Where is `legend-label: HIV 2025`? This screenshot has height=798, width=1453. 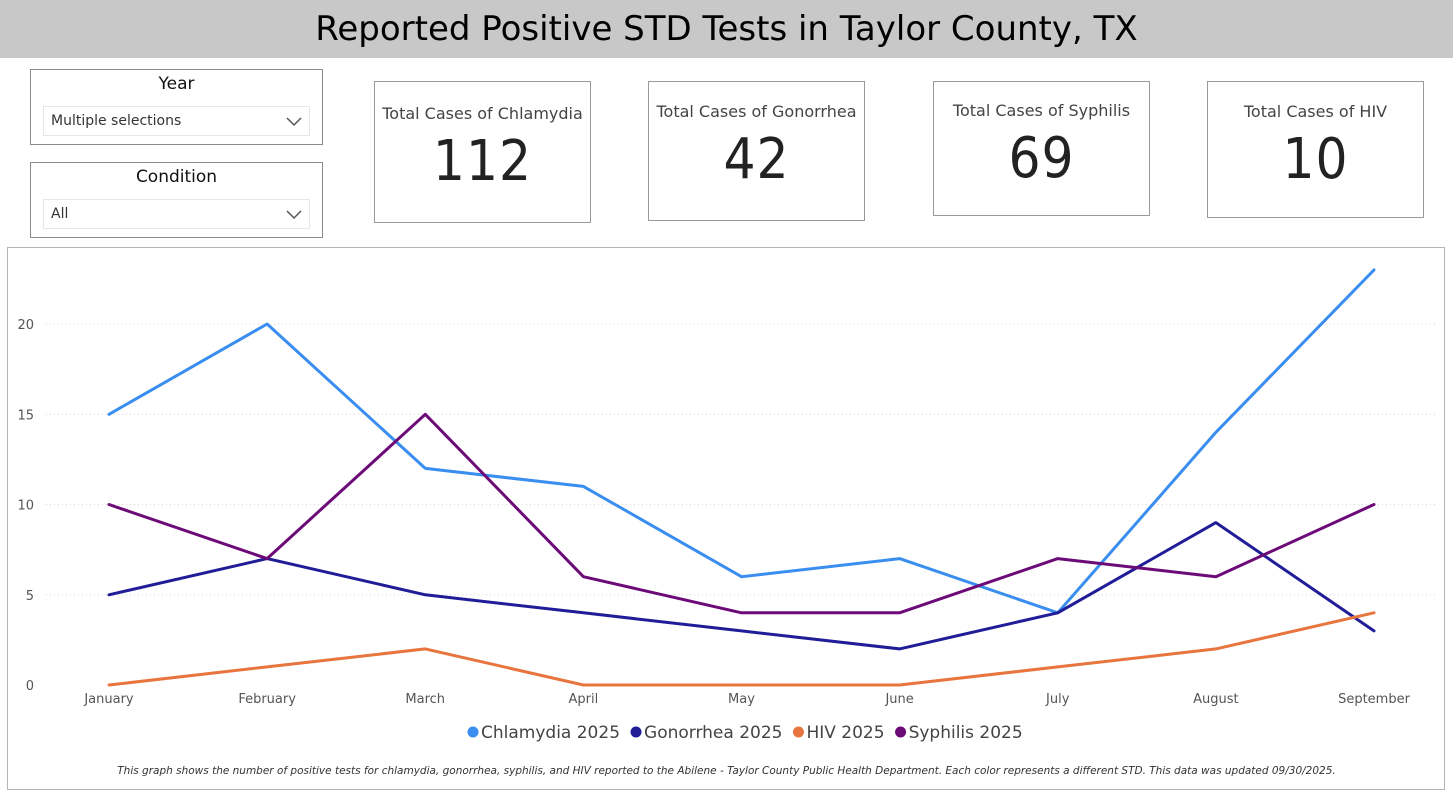
legend-label: HIV 2025 is located at coordinates (845, 733).